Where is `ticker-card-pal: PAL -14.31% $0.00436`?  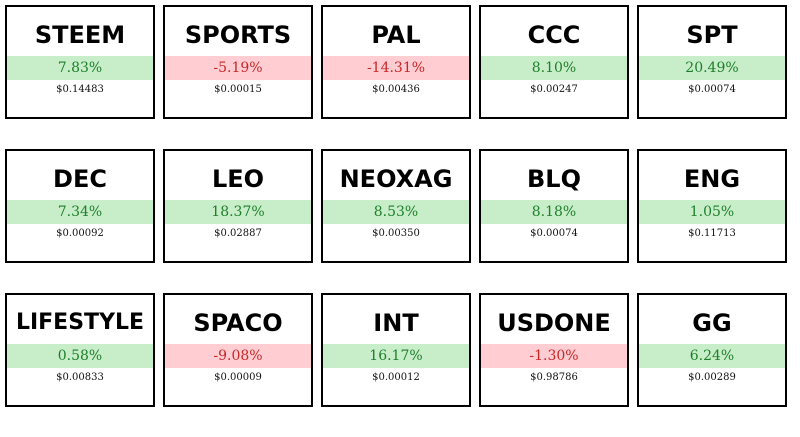 ticker-card-pal: PAL -14.31% $0.00436 is located at coordinates (396, 62).